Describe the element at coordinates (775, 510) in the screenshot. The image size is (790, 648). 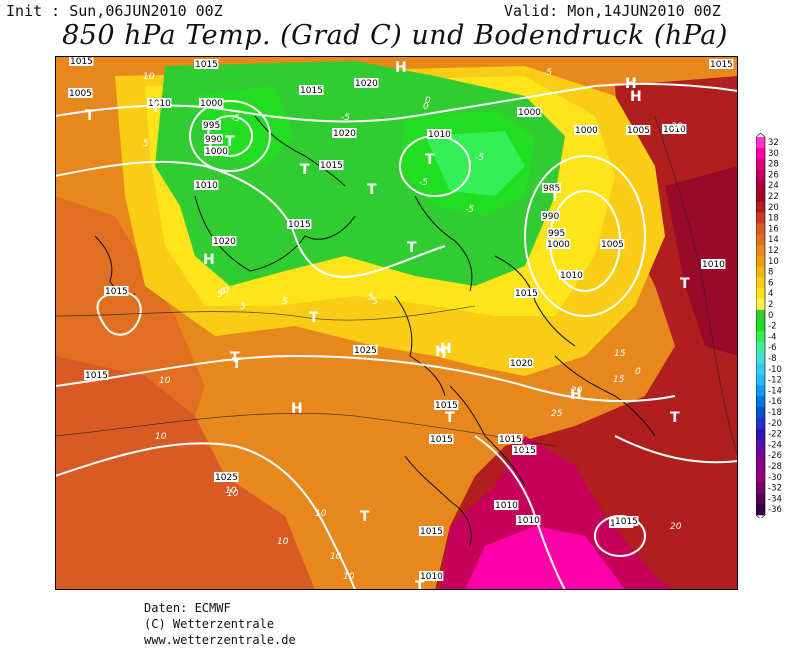
I see `legend-label: -36` at that location.